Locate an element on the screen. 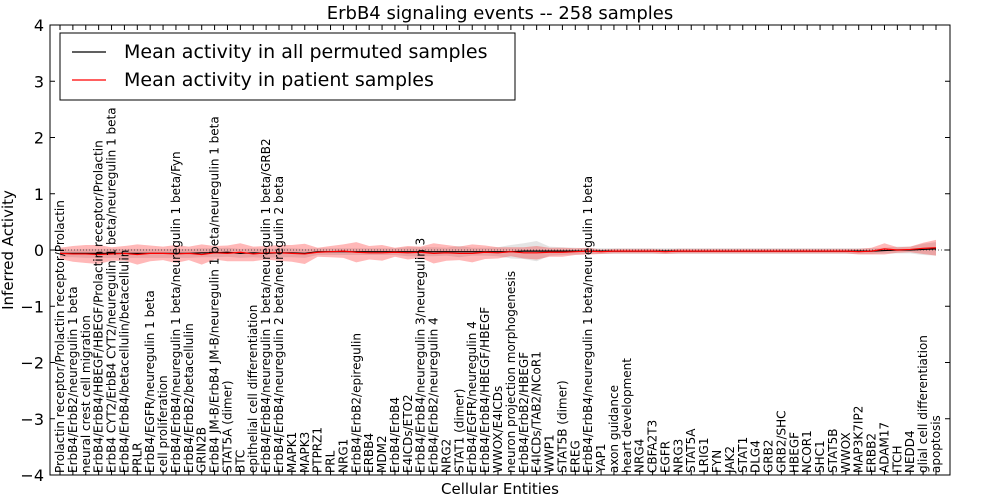 This screenshot has width=1000, height=500. entity-label: ErbB4/EGFR/neuregulin 4 is located at coordinates (472, 397).